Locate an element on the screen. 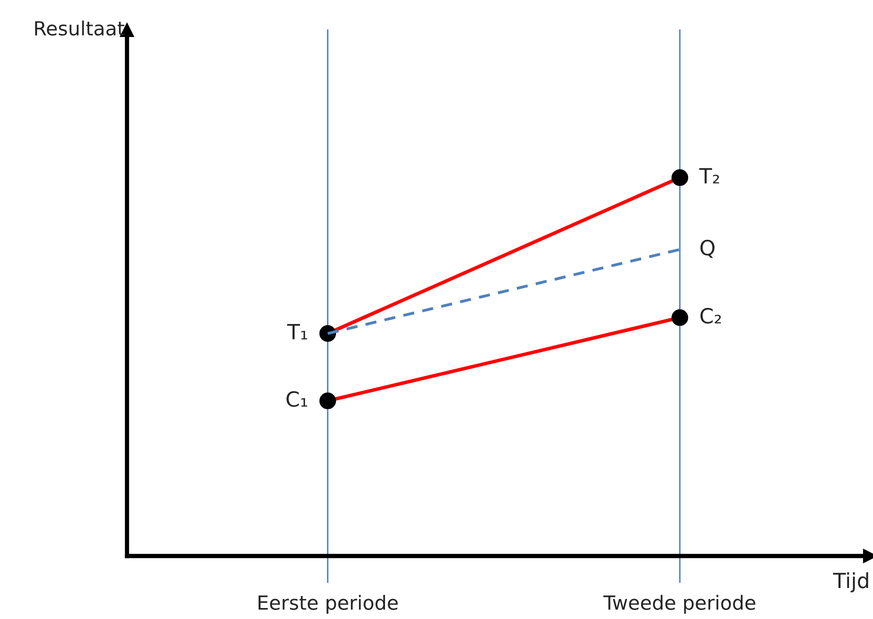 The width and height of the screenshot is (873, 619). annotation: C₁ is located at coordinates (297, 399).